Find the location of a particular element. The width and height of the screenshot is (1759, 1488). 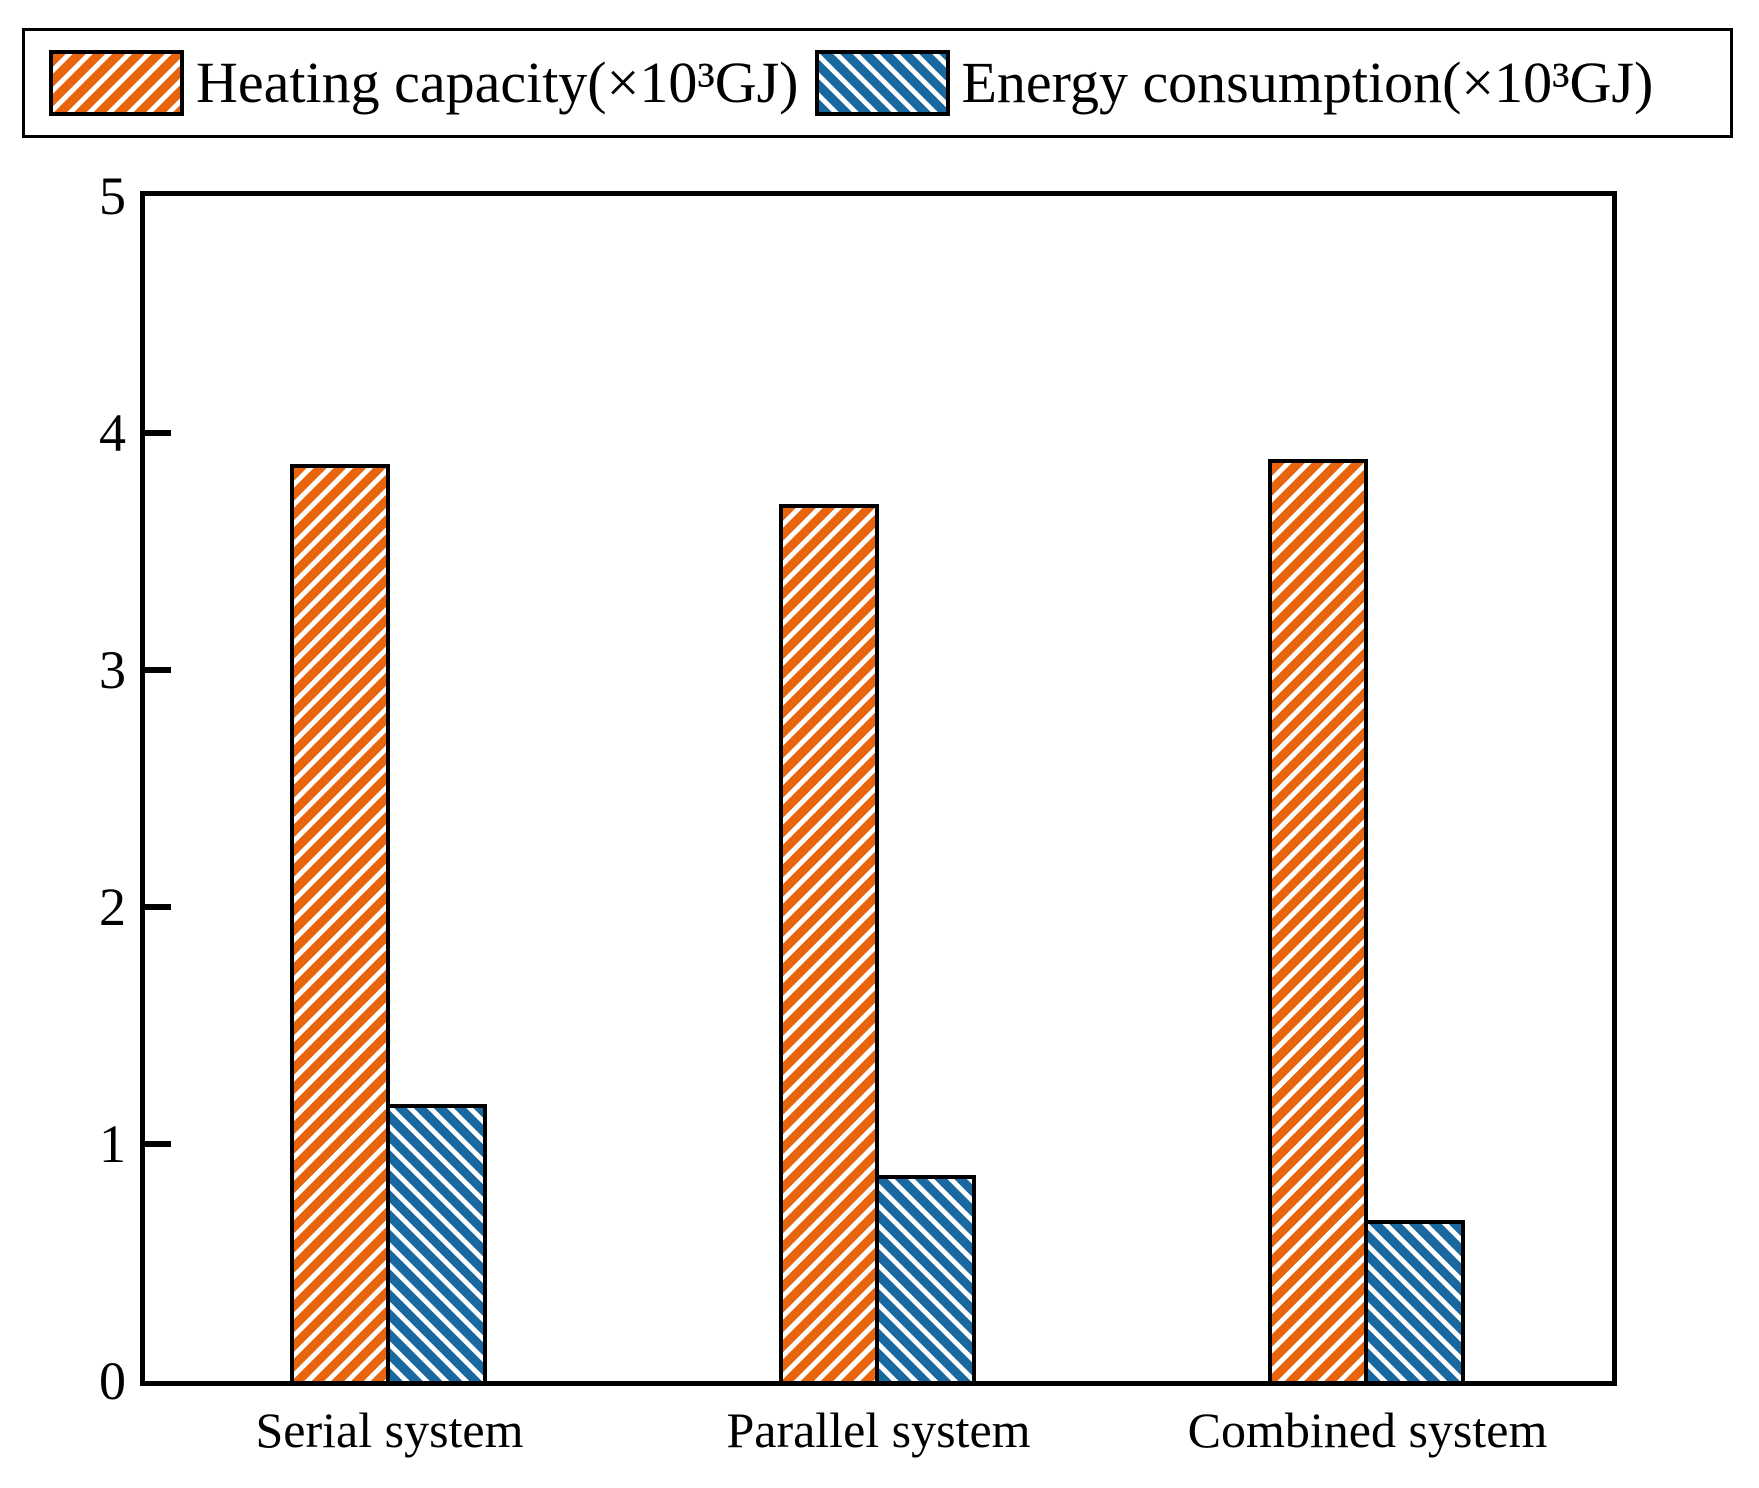

y-tick-label: 1 is located at coordinates (112, 1144).